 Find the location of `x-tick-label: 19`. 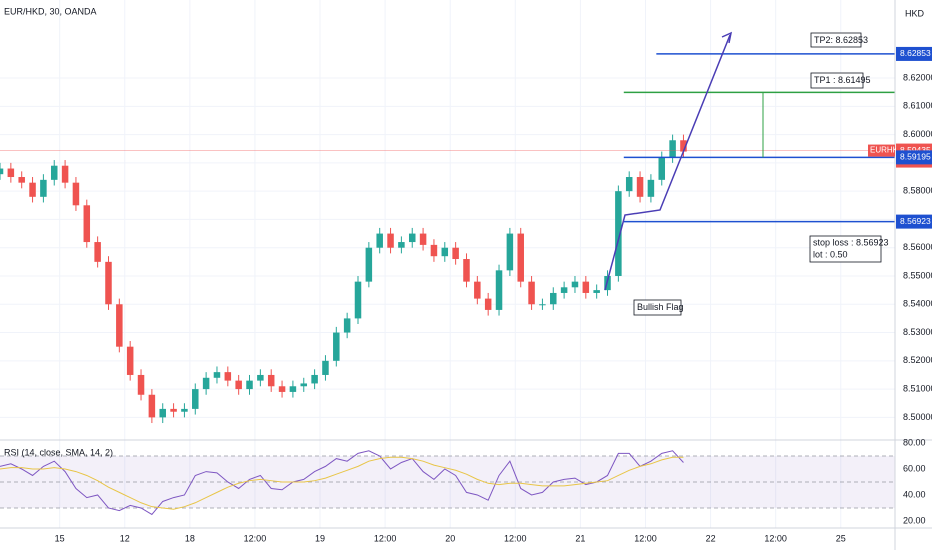

x-tick-label: 19 is located at coordinates (320, 538).